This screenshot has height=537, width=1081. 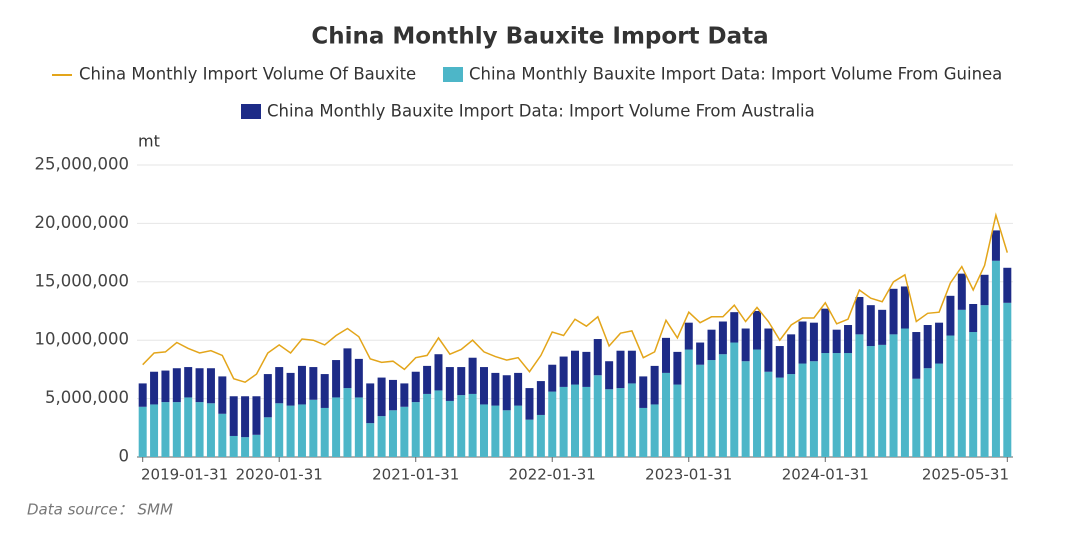 What do you see at coordinates (100, 510) in the screenshot?
I see `source: Data source： SMM` at bounding box center [100, 510].